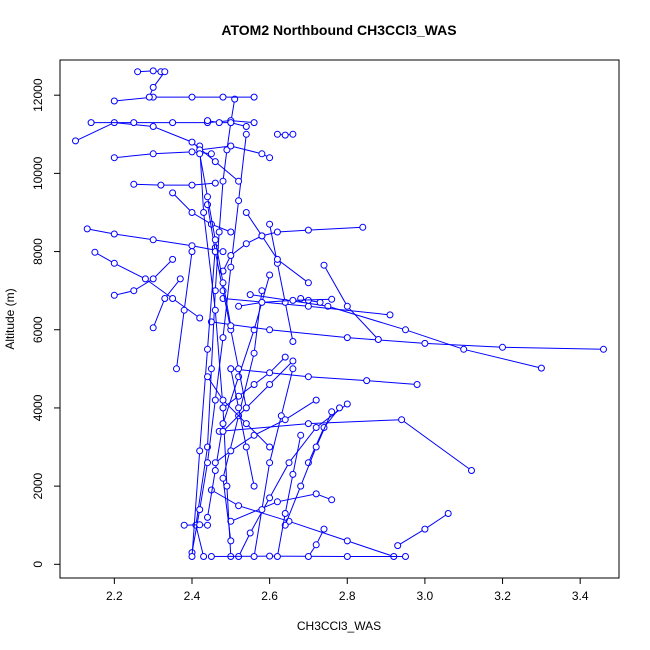  I want to click on x-tick-label: 3.2, so click(502, 596).